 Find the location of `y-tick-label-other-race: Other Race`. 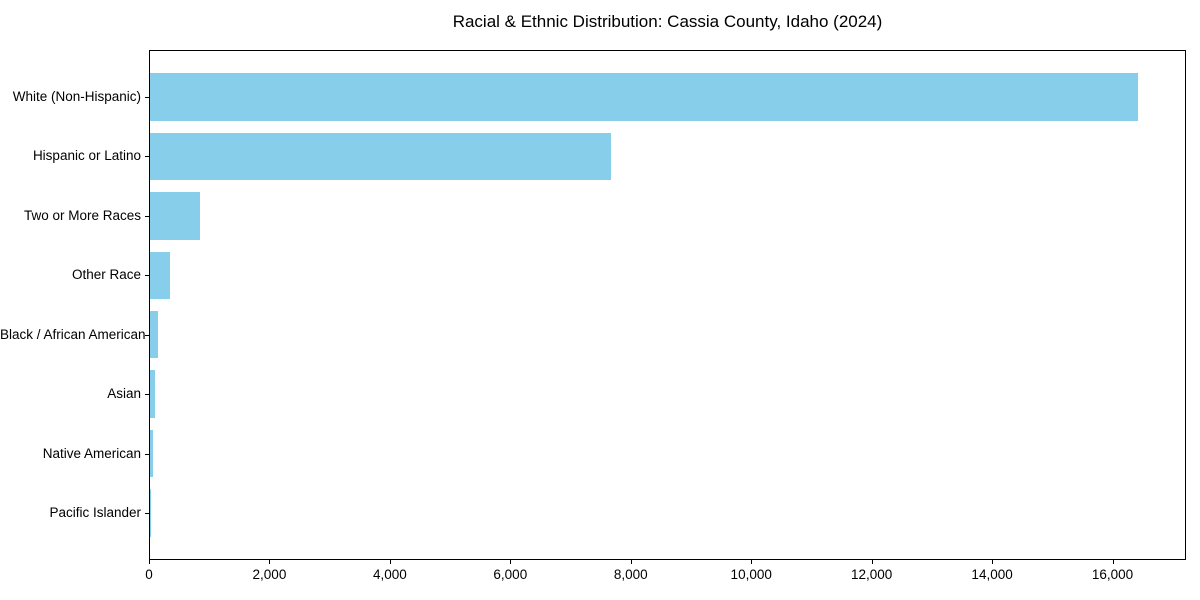

y-tick-label-other-race: Other Race is located at coordinates (106, 275).